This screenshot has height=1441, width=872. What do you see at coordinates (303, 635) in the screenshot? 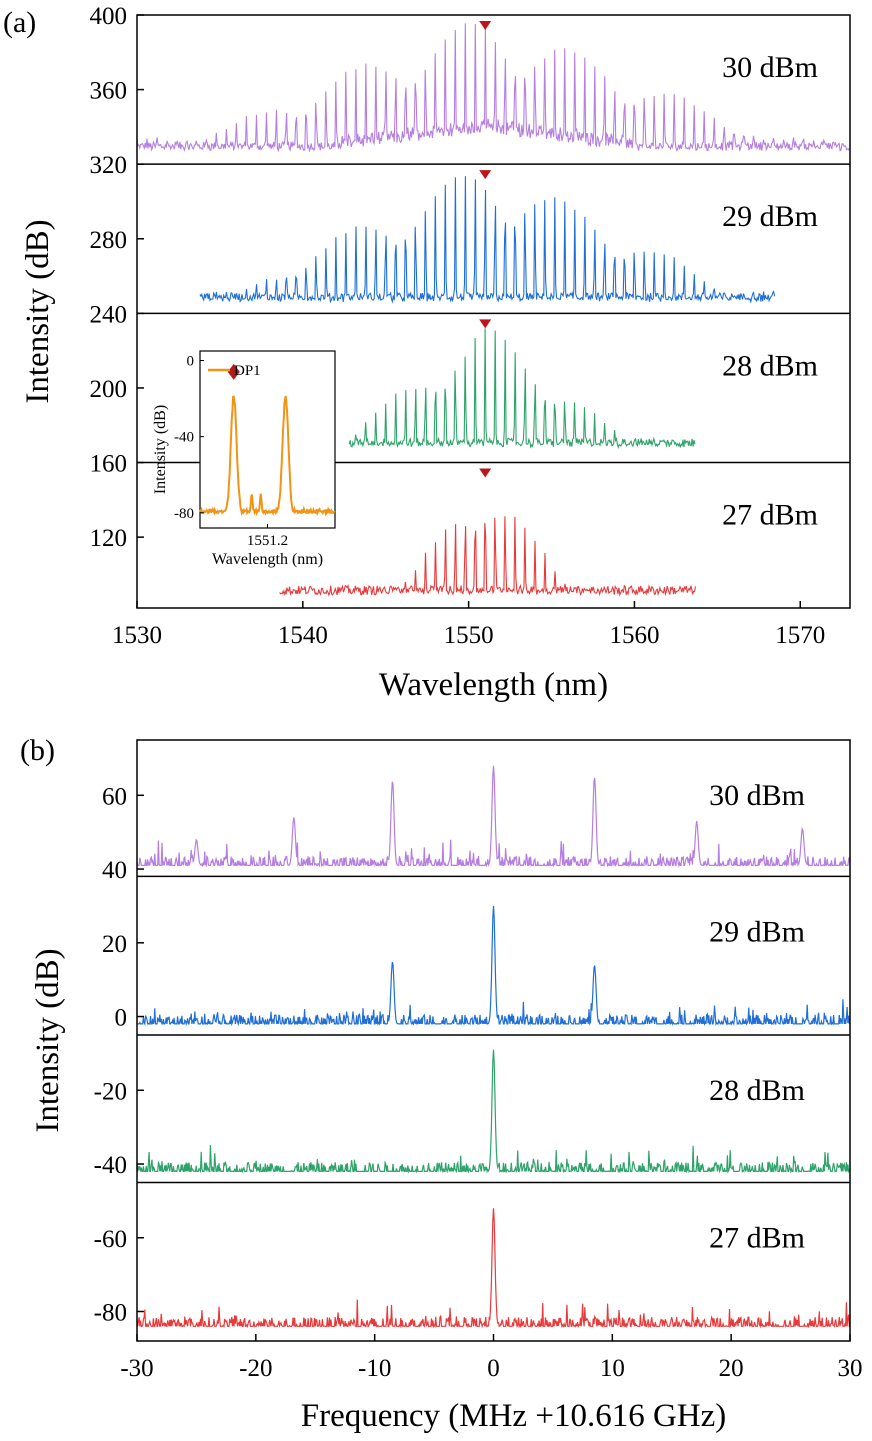
I see `x-tick-label: 1540` at bounding box center [303, 635].